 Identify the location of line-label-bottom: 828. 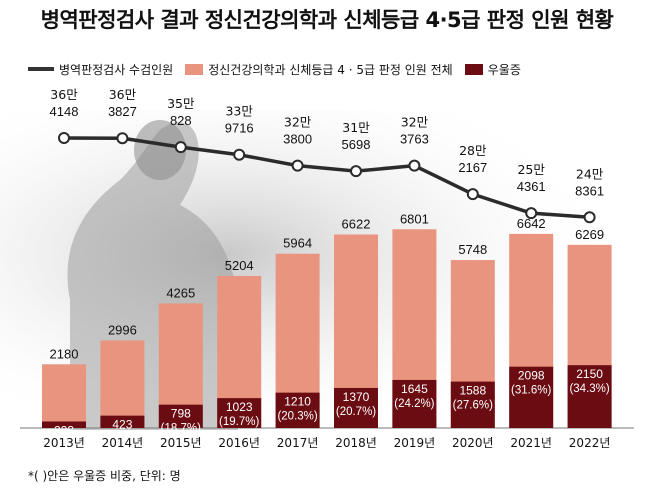
(181, 120).